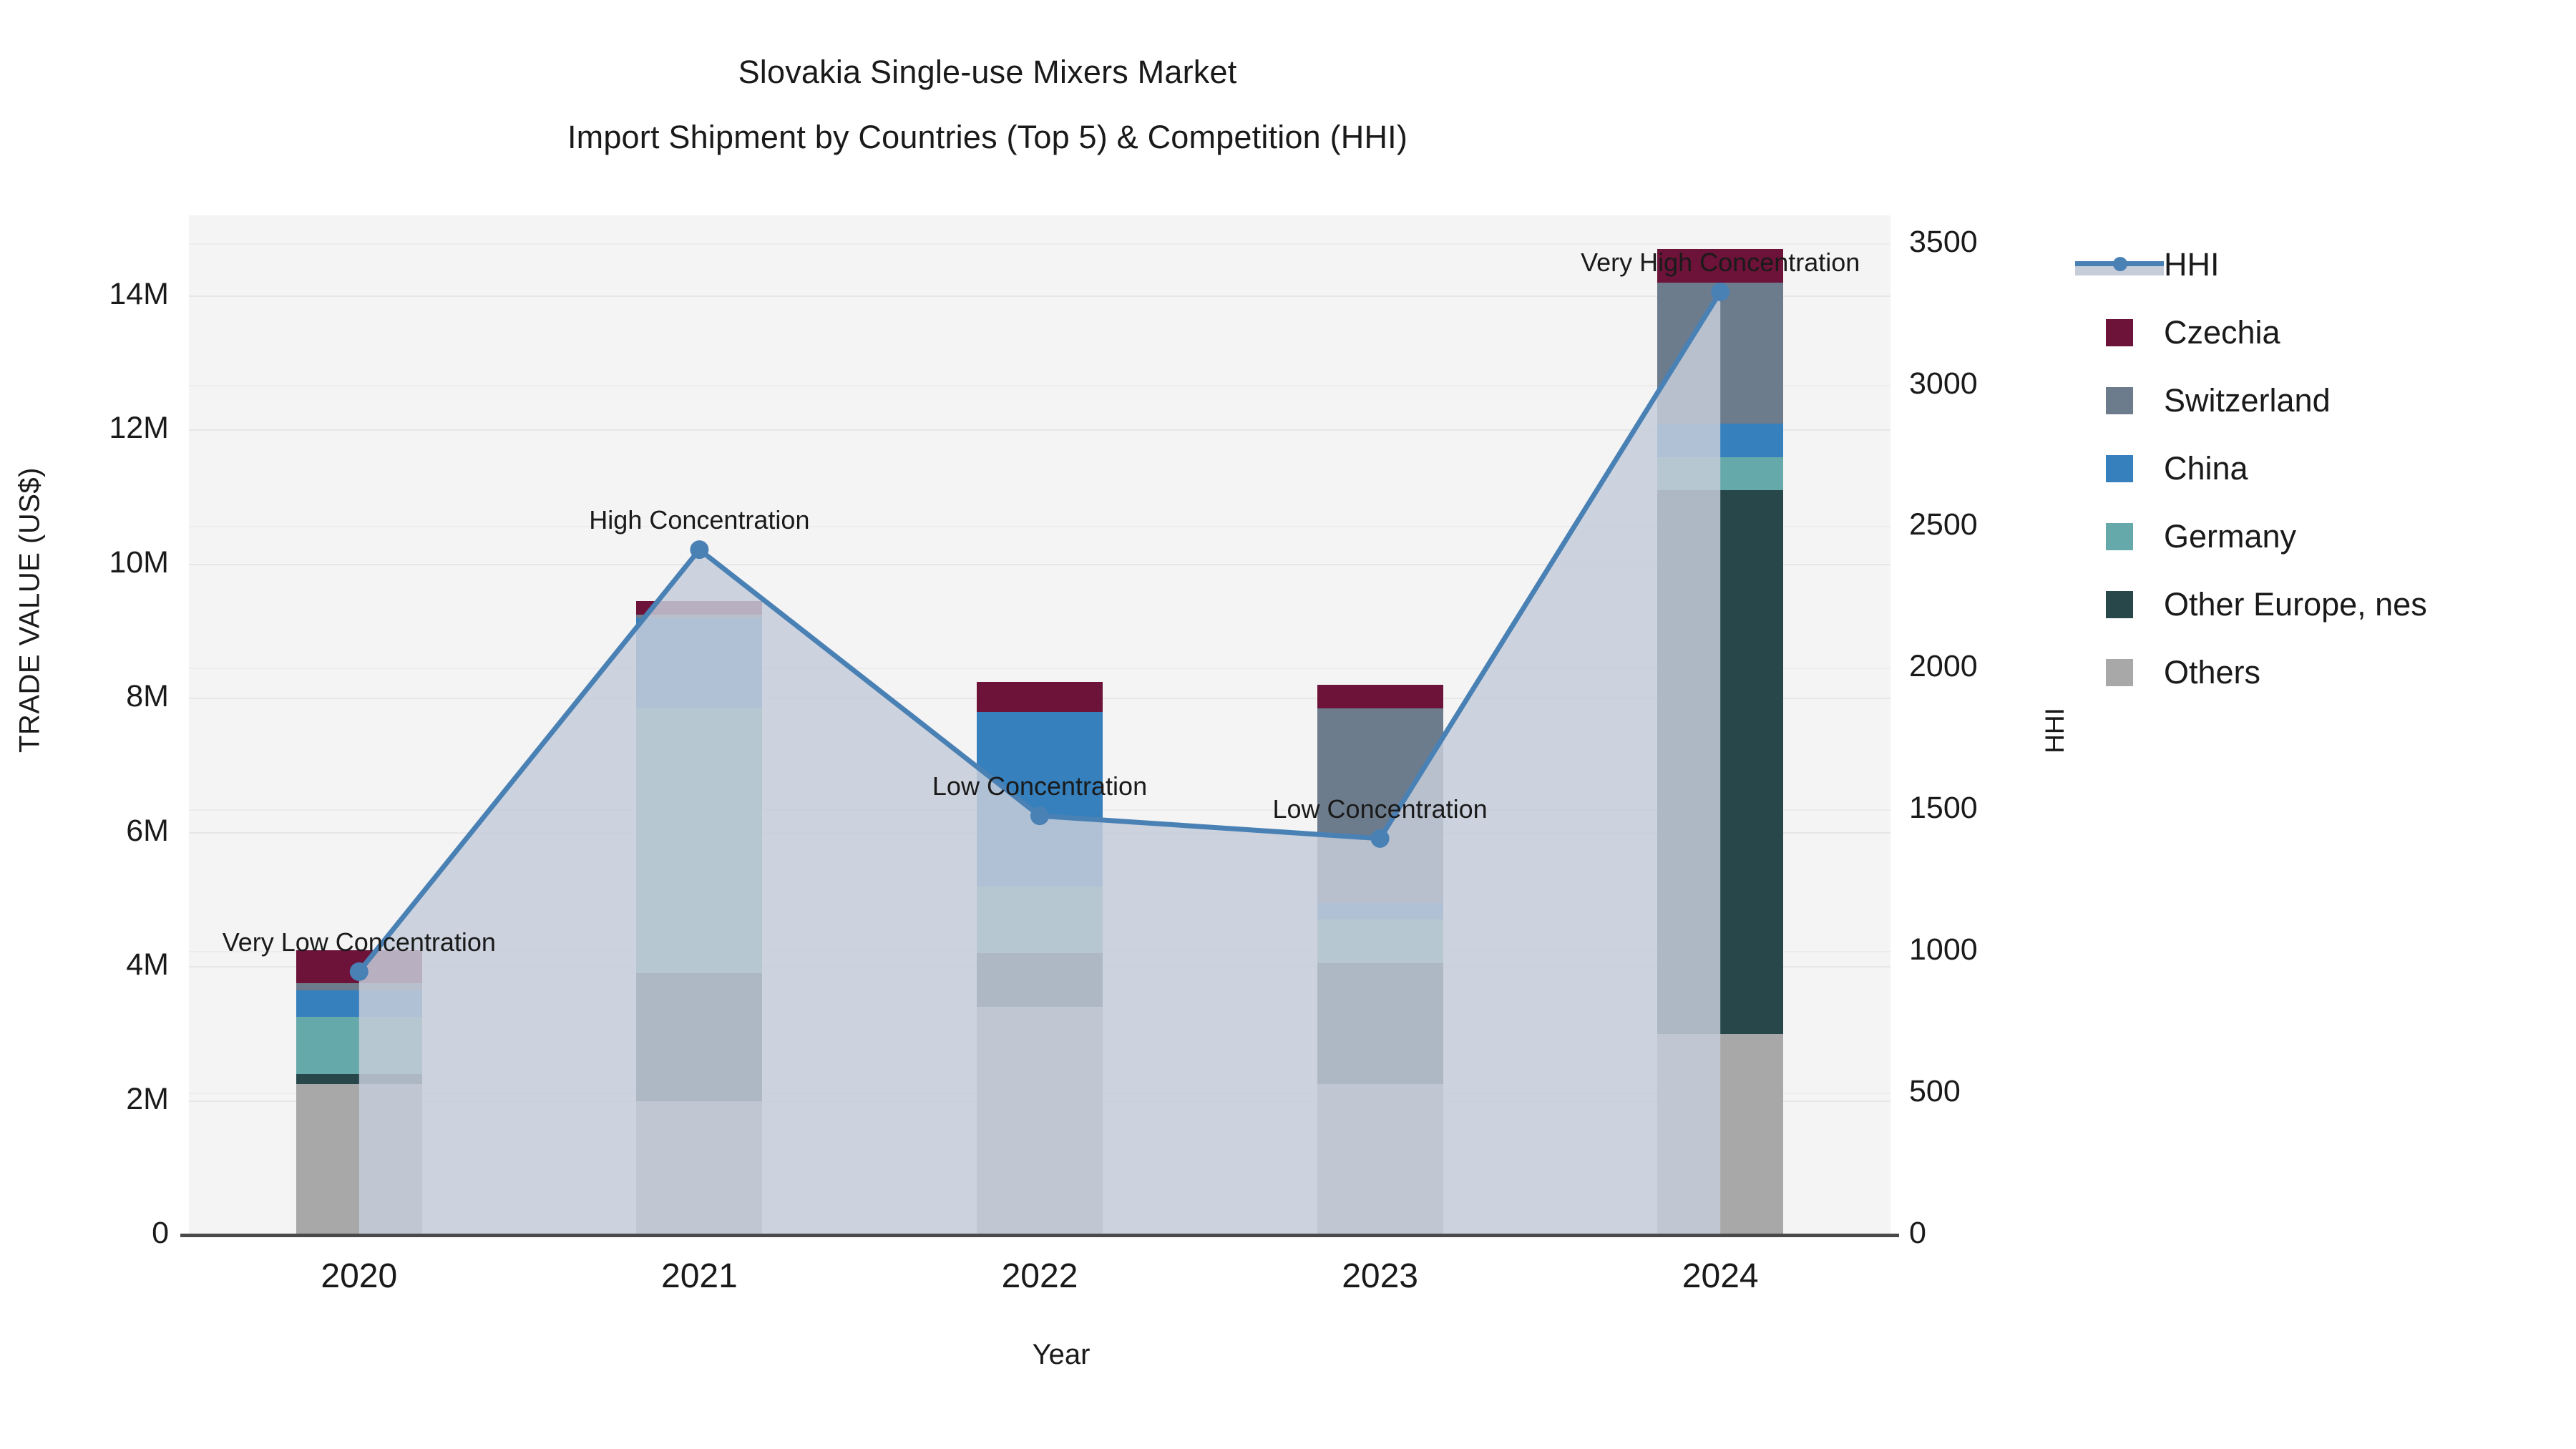 The height and width of the screenshot is (1449, 2576). I want to click on y-axis-right-tick-label: 2000, so click(1943, 666).